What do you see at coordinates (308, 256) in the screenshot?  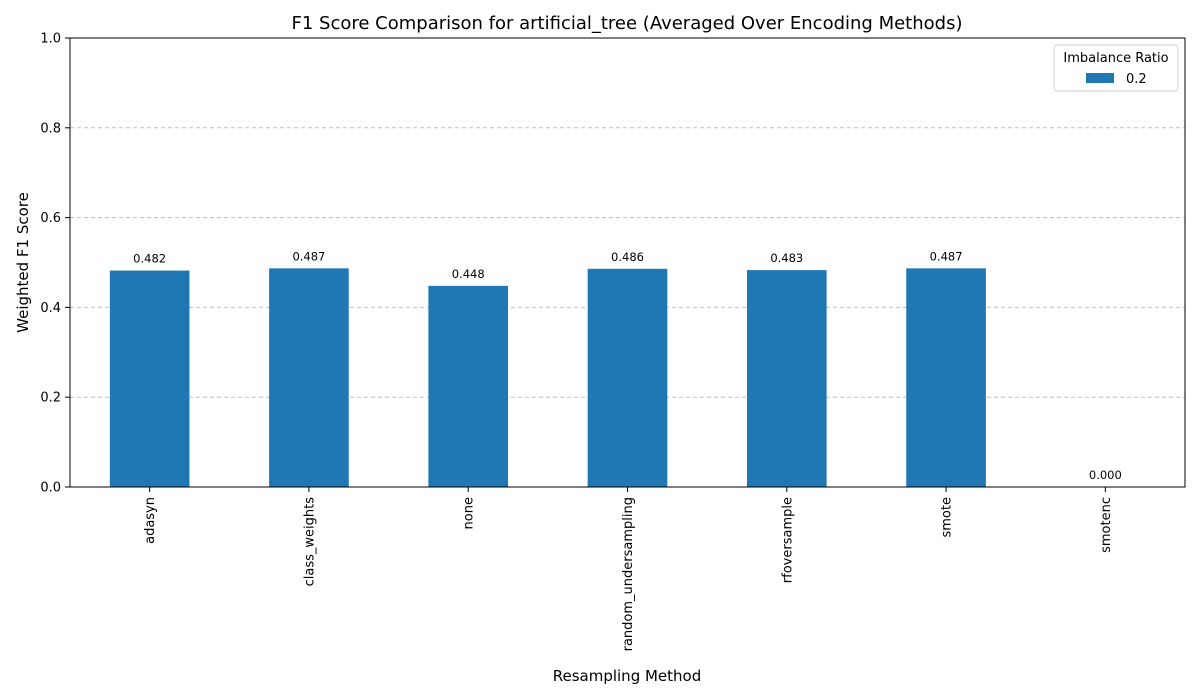 I see `bar-value-label-class_weights: 0.487` at bounding box center [308, 256].